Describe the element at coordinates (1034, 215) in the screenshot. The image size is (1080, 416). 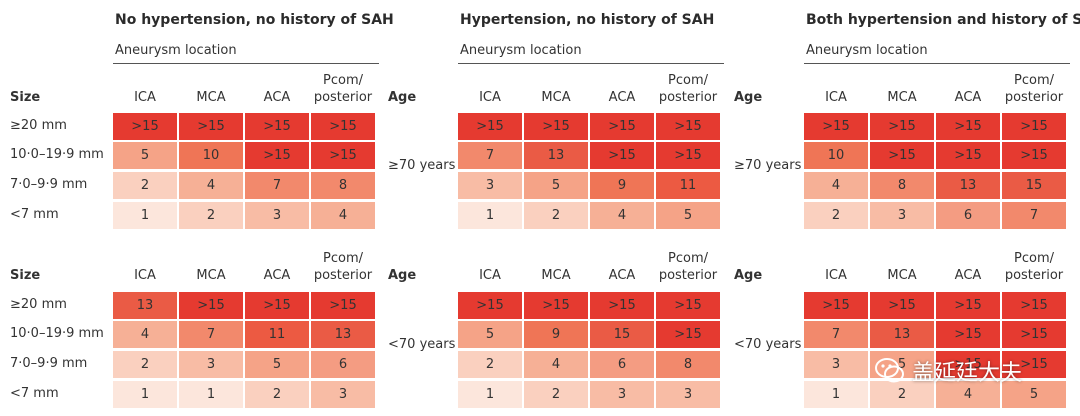
I see `heatmap-cell: 7` at that location.